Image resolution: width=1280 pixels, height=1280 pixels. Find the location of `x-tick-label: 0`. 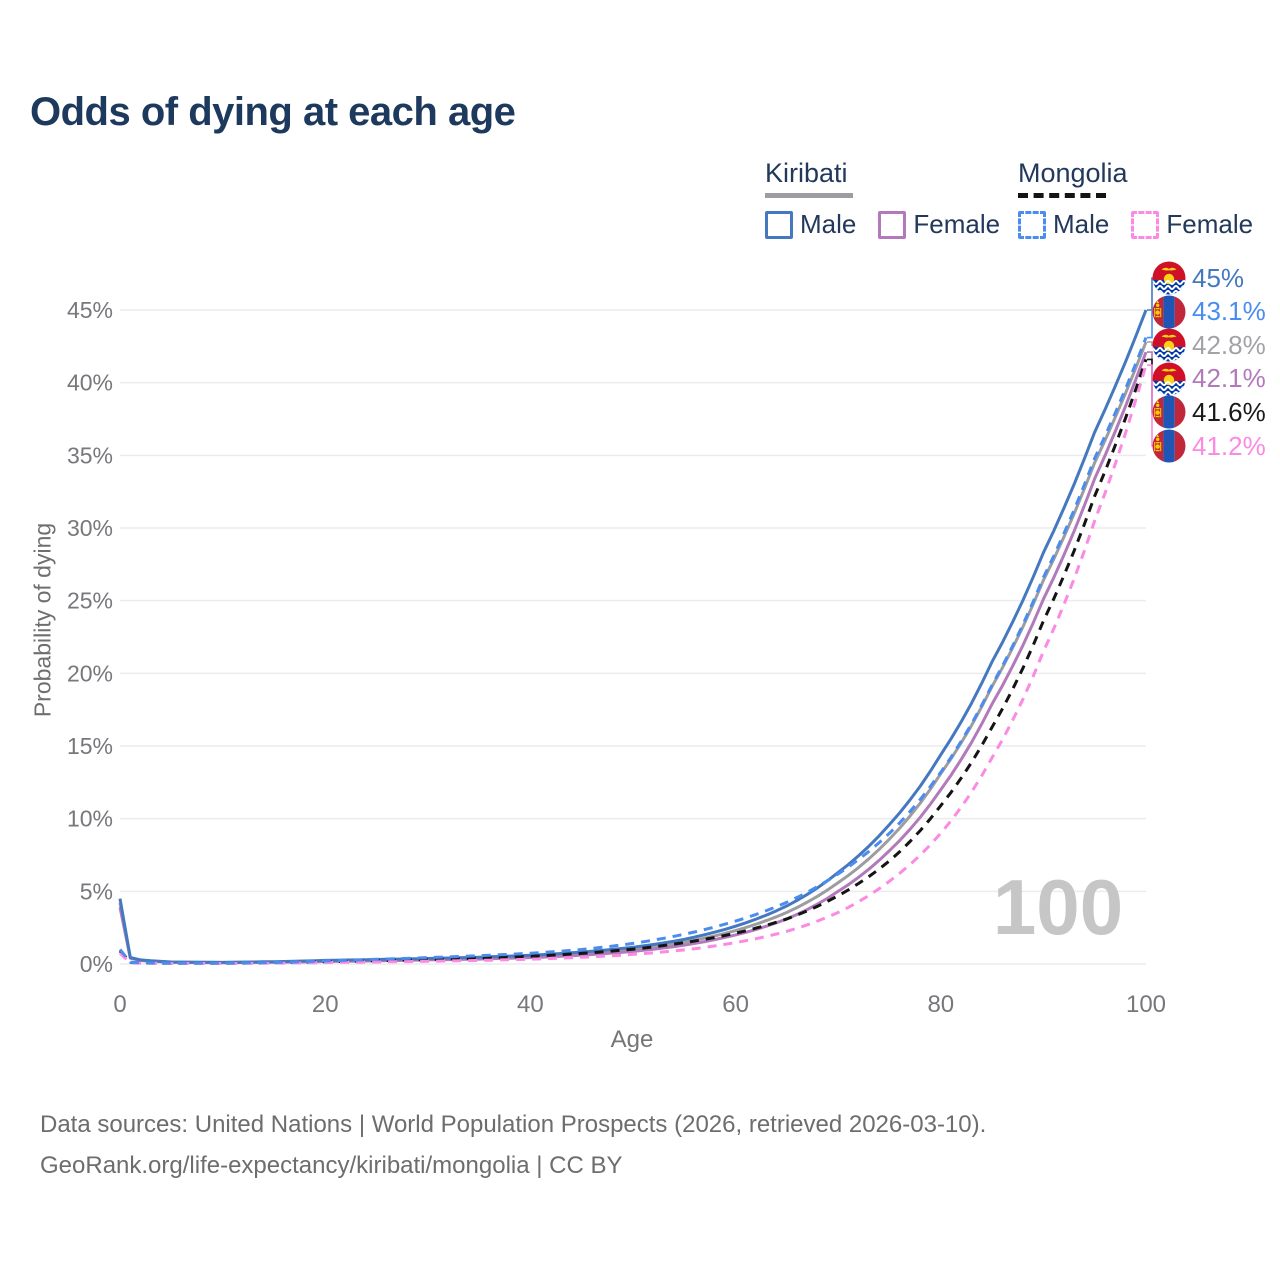

x-tick-label: 0 is located at coordinates (119, 1004).